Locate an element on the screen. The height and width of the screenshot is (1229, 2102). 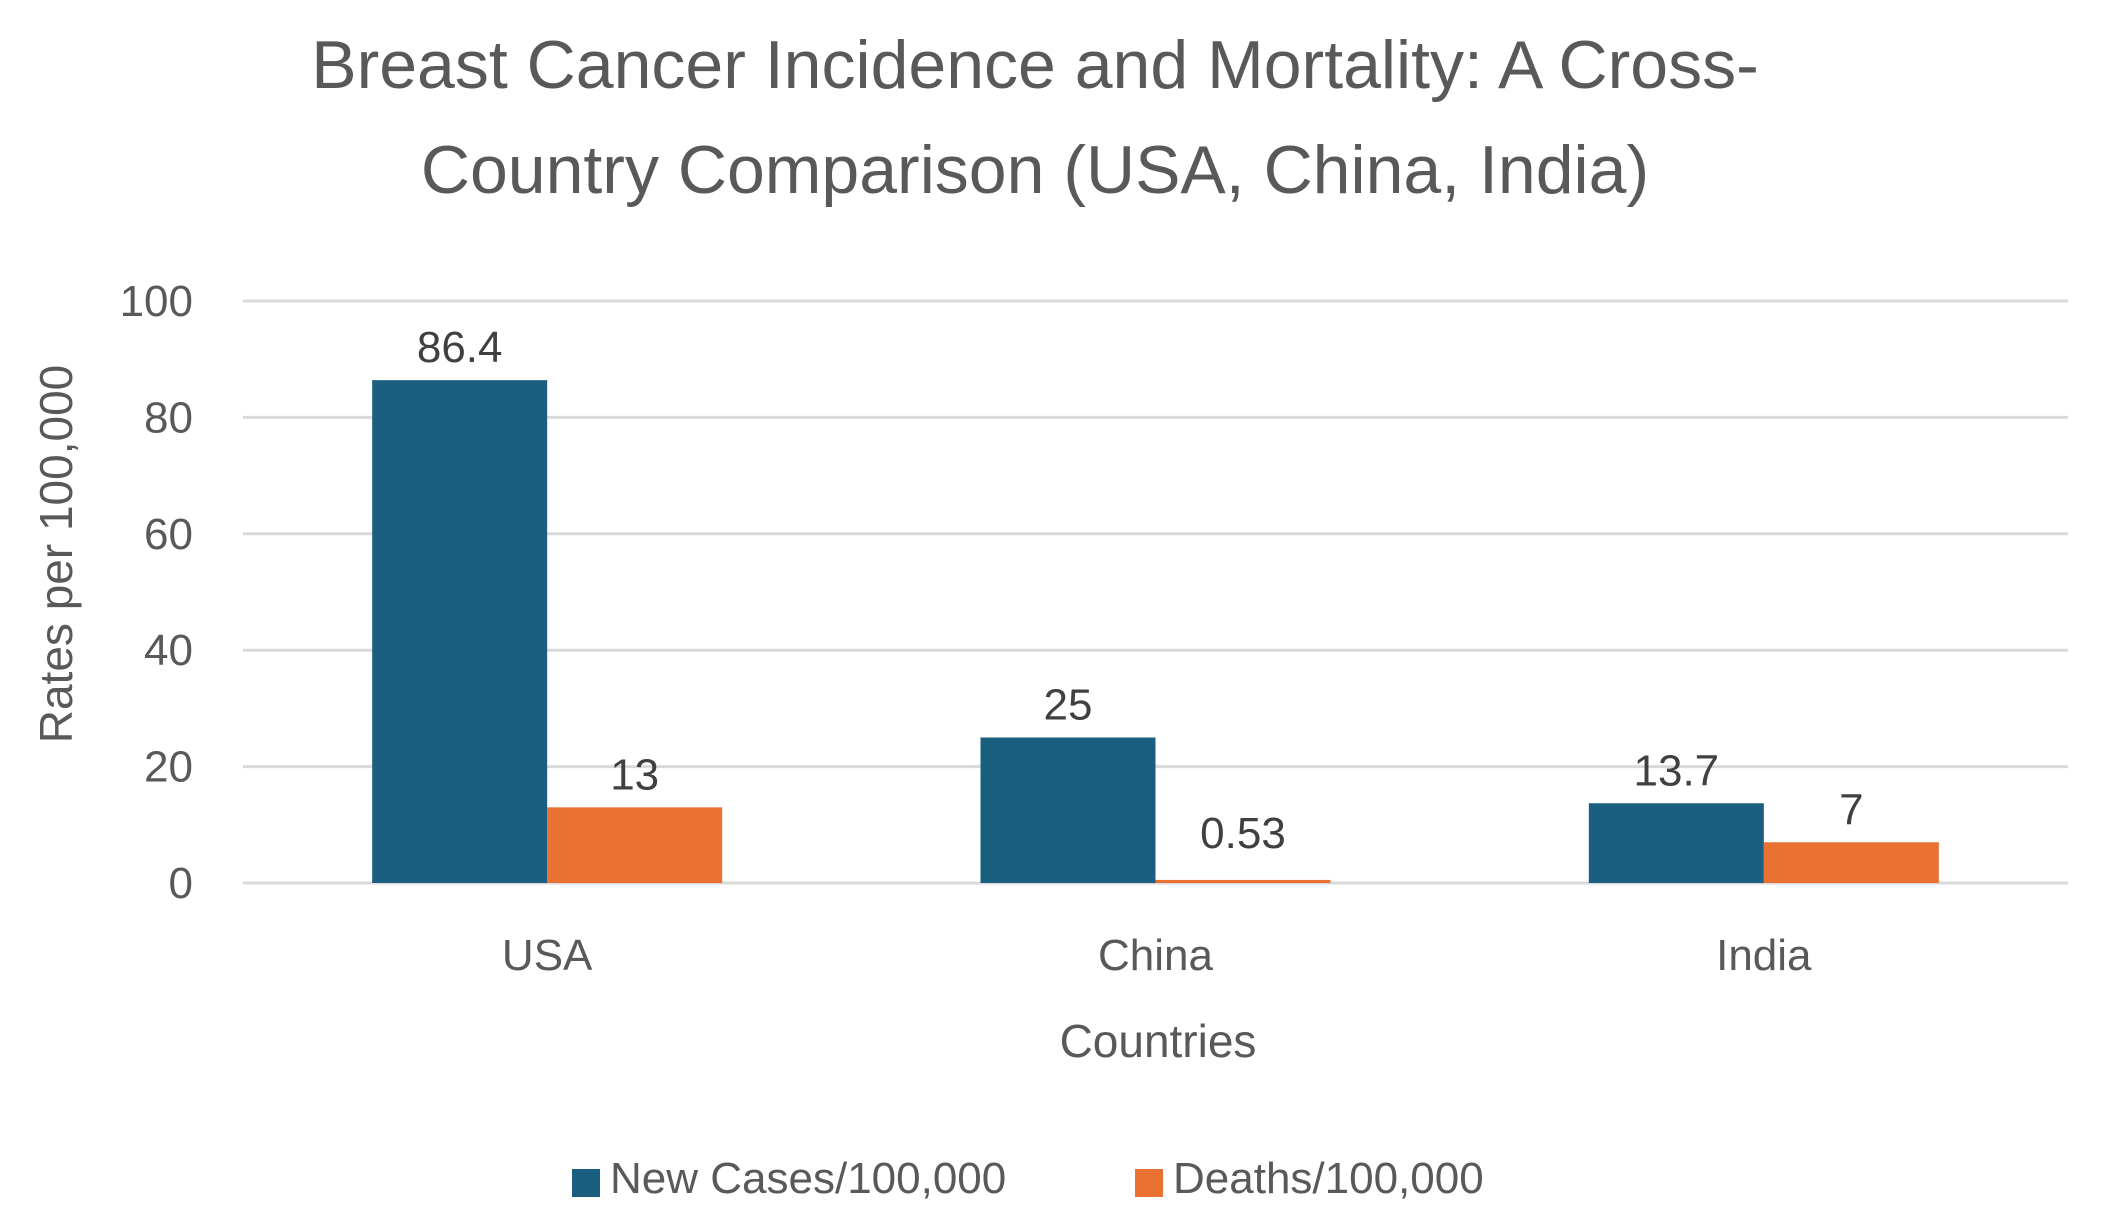
bar-china-new-cases is located at coordinates (1068, 810).